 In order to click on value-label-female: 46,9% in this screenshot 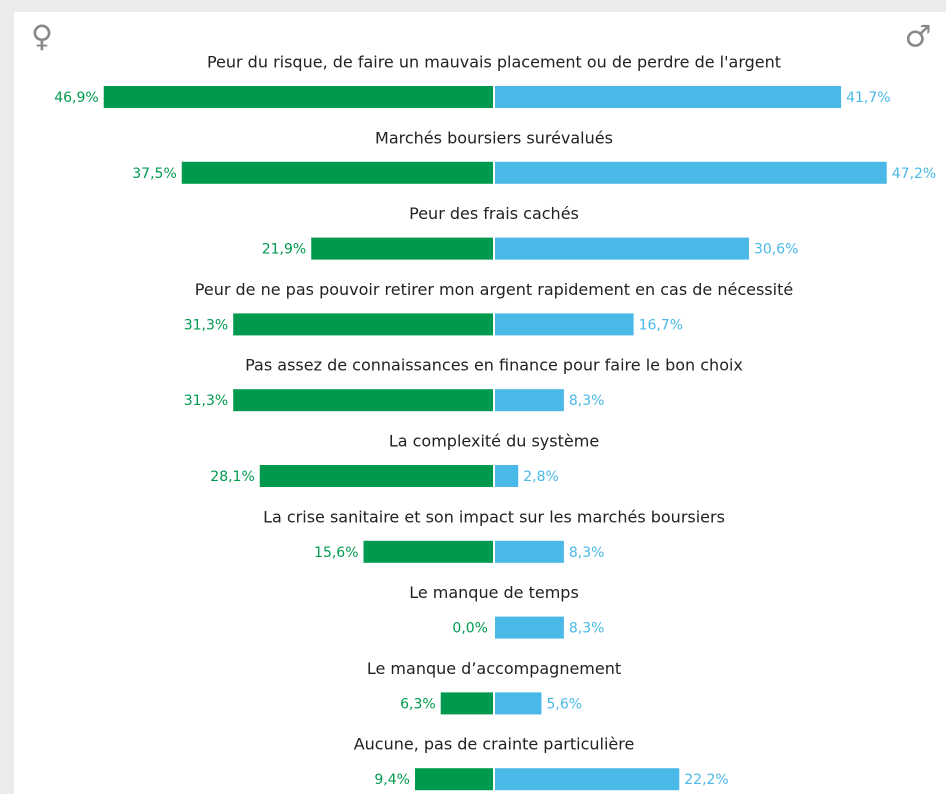, I will do `click(76, 98)`.